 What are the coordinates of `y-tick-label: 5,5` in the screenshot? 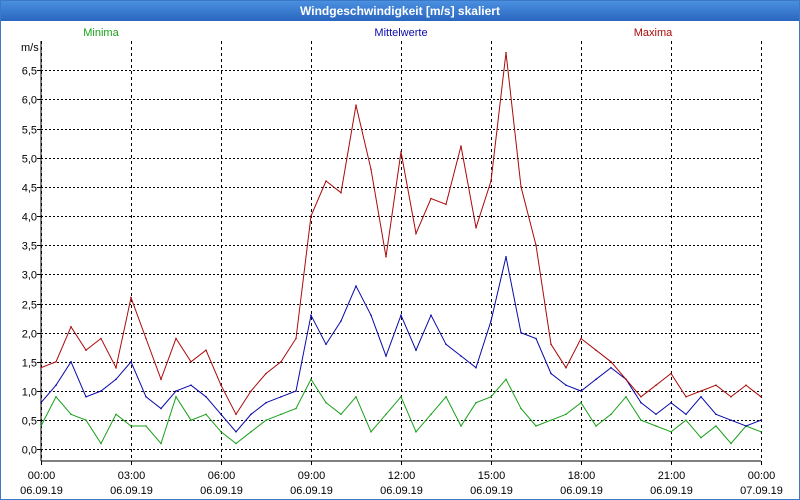 It's located at (29, 131).